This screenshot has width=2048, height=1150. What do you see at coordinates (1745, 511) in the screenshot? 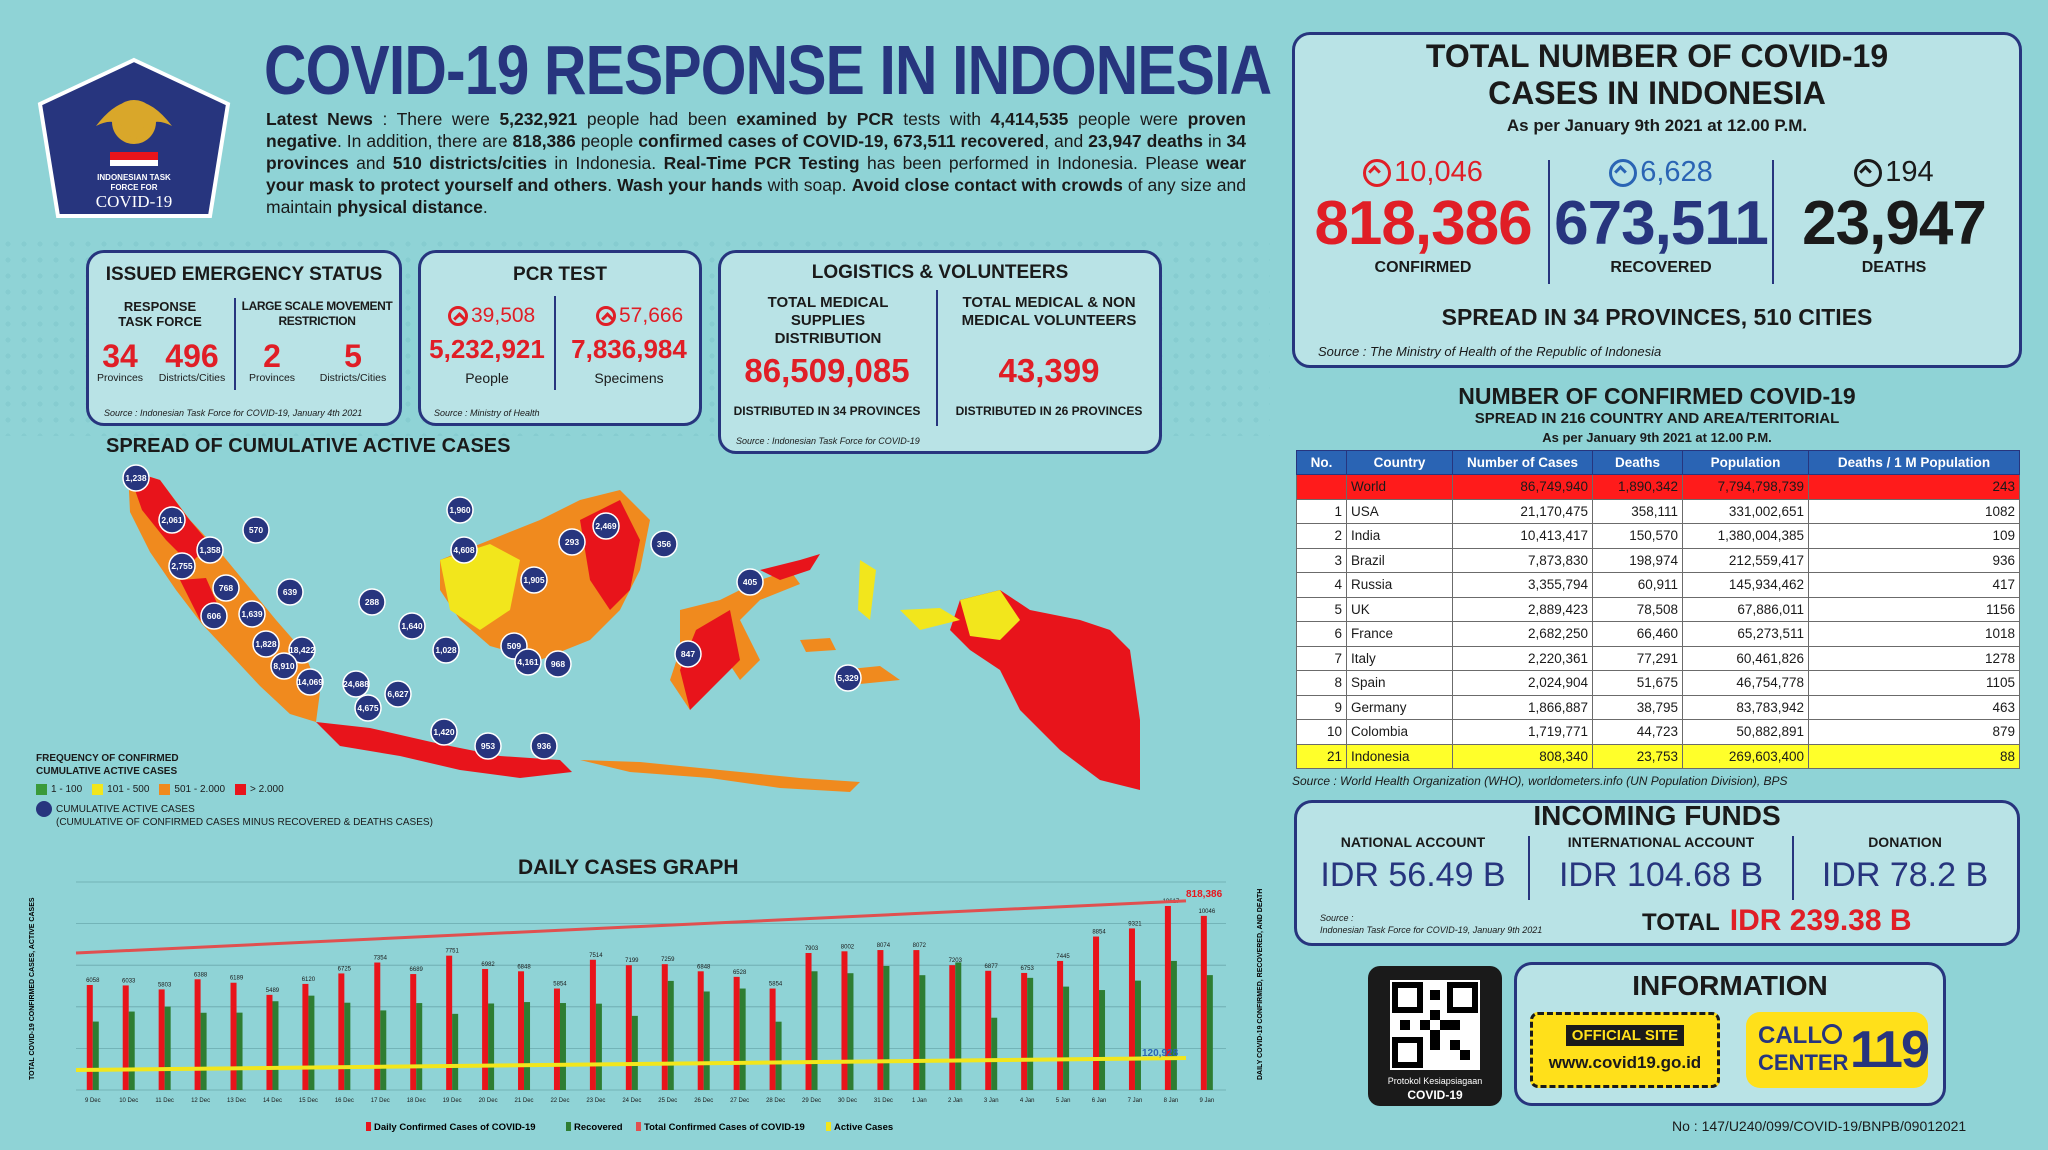
I see `table-cell: 331,002,651` at bounding box center [1745, 511].